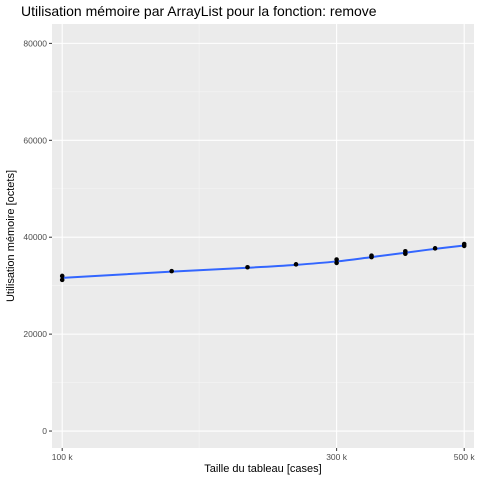  What do you see at coordinates (63, 457) in the screenshot?
I see `x-tick-label: 100 k` at bounding box center [63, 457].